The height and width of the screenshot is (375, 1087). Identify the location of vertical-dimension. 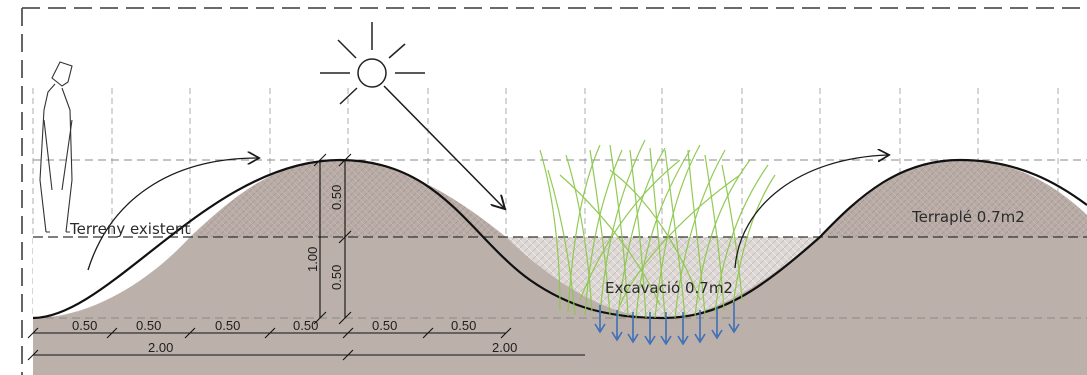
(332, 239).